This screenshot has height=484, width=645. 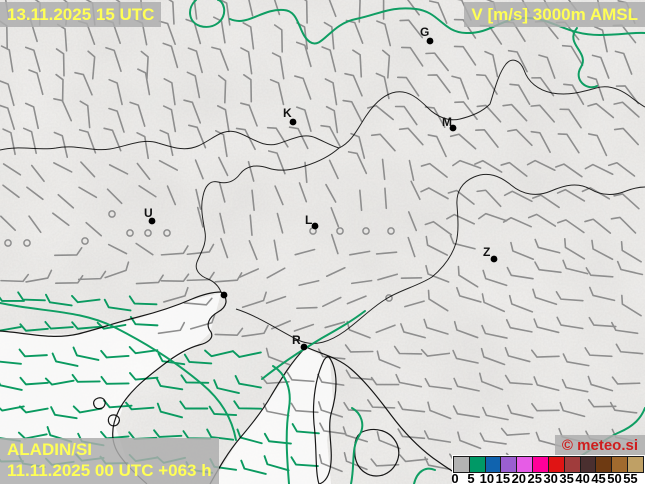 I want to click on coastline, so click(x=111, y=314).